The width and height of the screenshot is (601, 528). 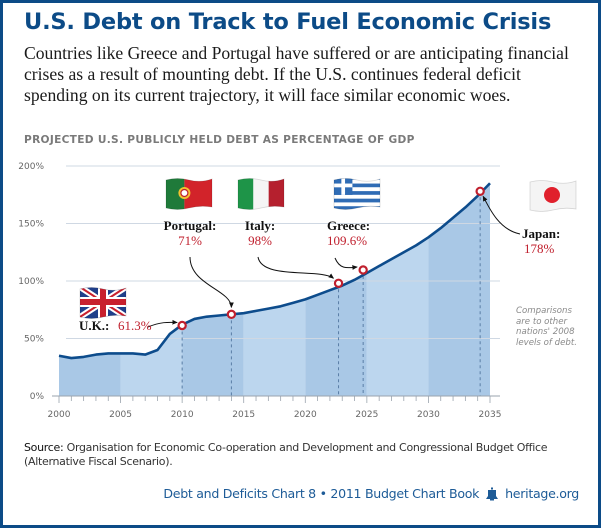 I want to click on liberty-bell-icon, so click(x=492, y=493).